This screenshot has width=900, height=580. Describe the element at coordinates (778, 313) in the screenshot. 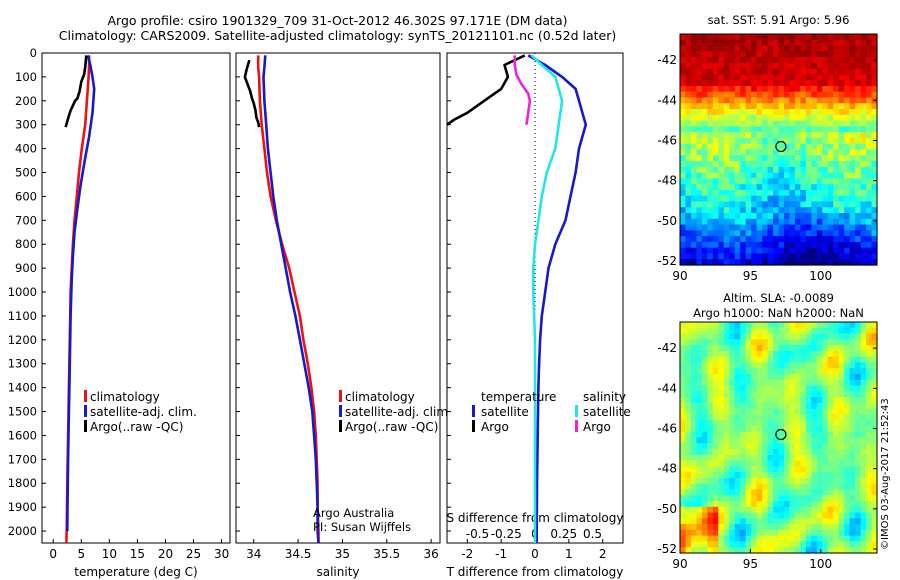

I see `sla-map-subtitle: Argo h1000: NaN h2000: NaN` at that location.